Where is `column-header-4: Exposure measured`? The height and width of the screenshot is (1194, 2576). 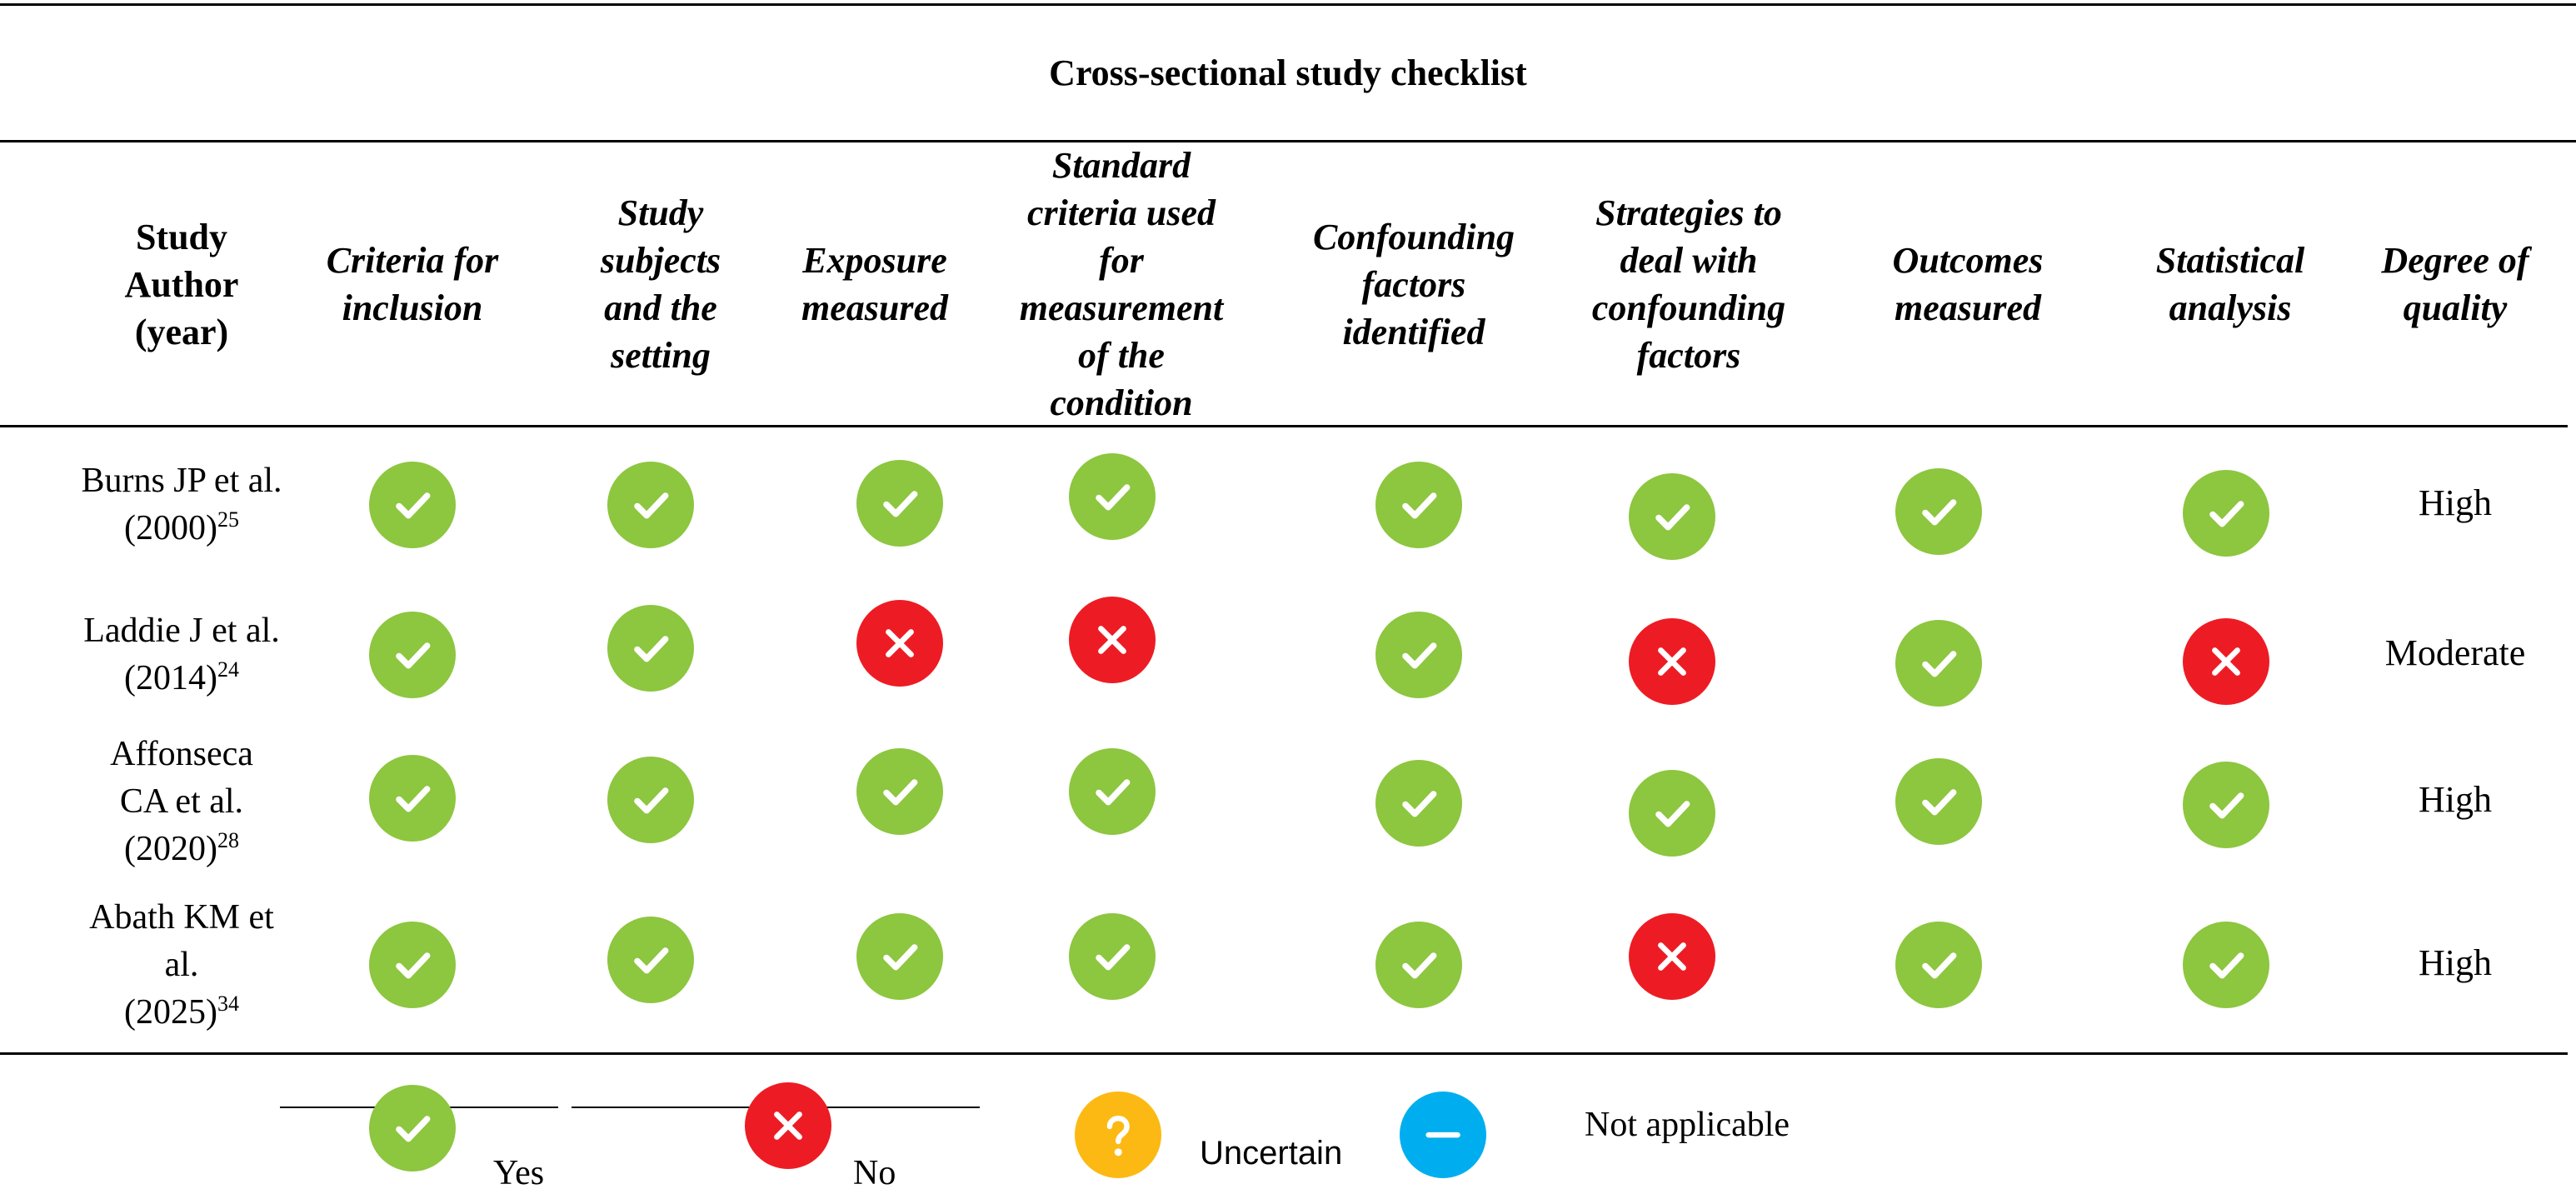 column-header-4: Exposure measured is located at coordinates (874, 284).